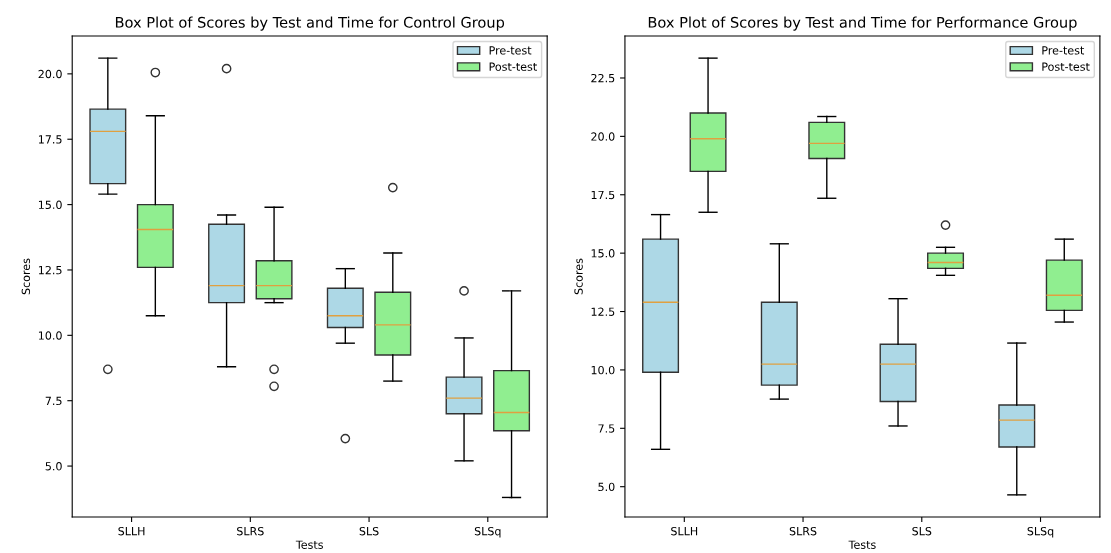  Describe the element at coordinates (310, 23) in the screenshot. I see `chart-title: Box Plot of Scores by Test and Time for Control Group` at that location.